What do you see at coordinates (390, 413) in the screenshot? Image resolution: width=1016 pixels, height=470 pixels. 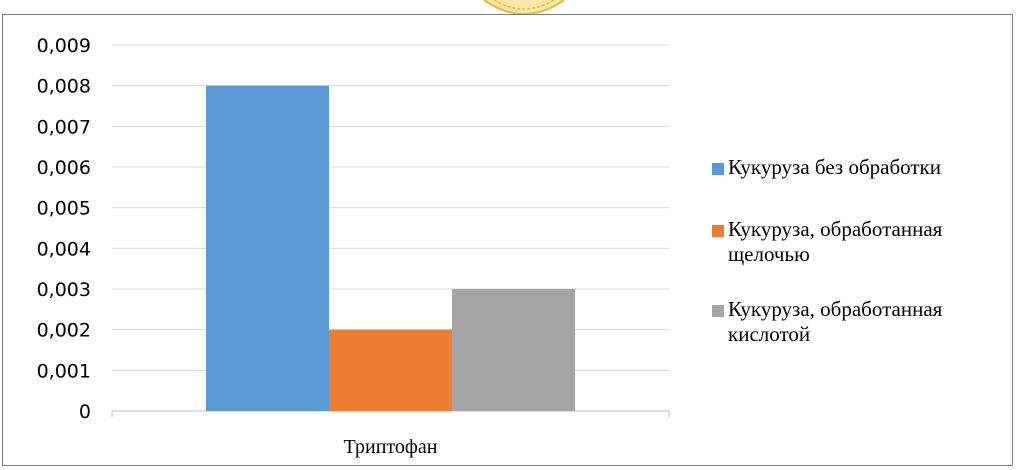 I see `axes` at bounding box center [390, 413].